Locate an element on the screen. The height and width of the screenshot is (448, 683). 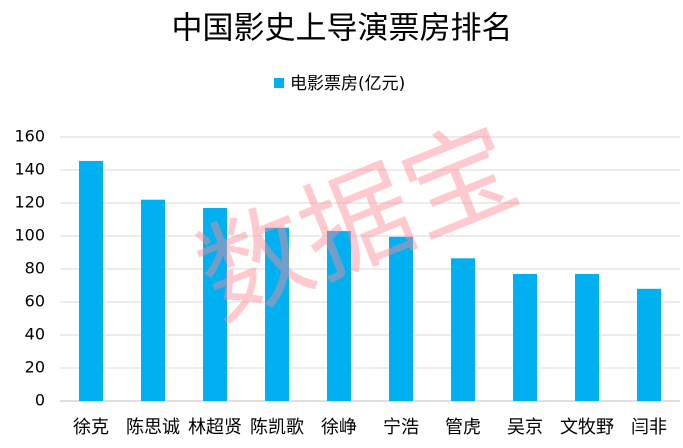
y-tick-label: 160 is located at coordinates (29, 136).